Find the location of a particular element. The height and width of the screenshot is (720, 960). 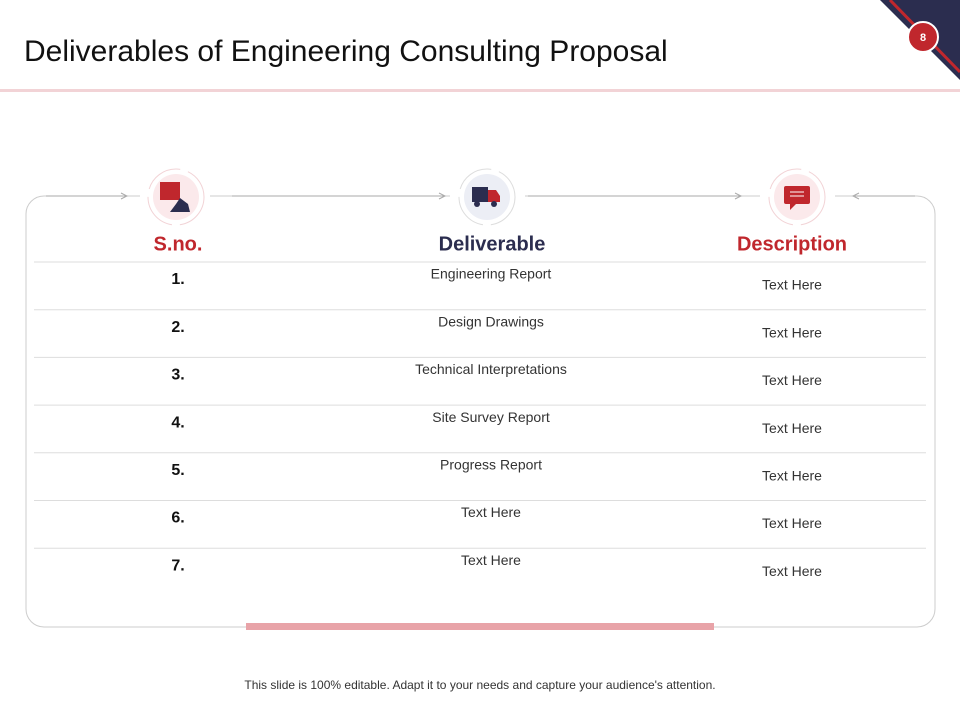

row-number: 6. is located at coordinates (177, 518).